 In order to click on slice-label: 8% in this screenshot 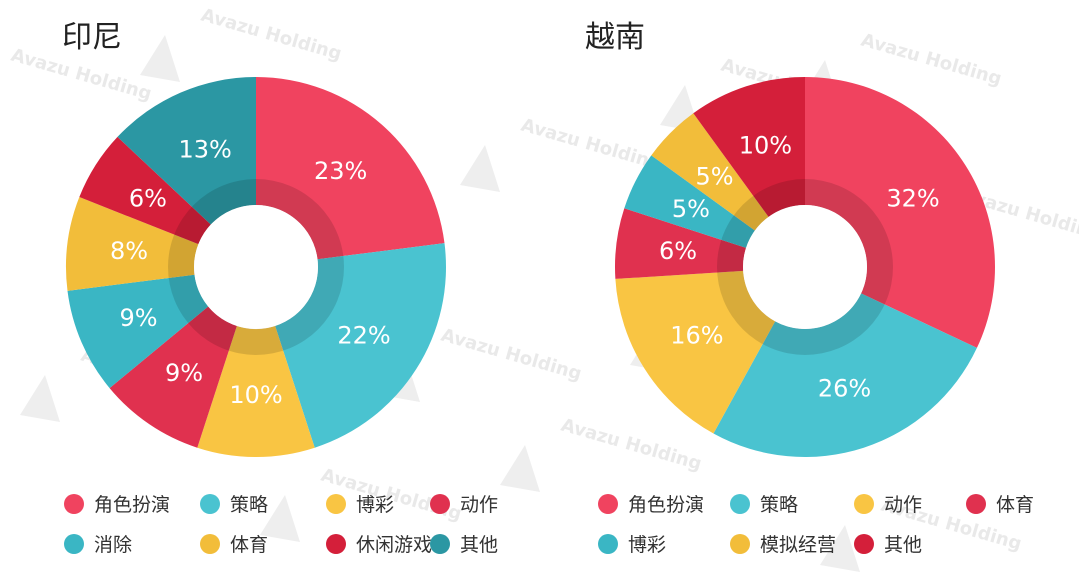, I will do `click(129, 251)`.